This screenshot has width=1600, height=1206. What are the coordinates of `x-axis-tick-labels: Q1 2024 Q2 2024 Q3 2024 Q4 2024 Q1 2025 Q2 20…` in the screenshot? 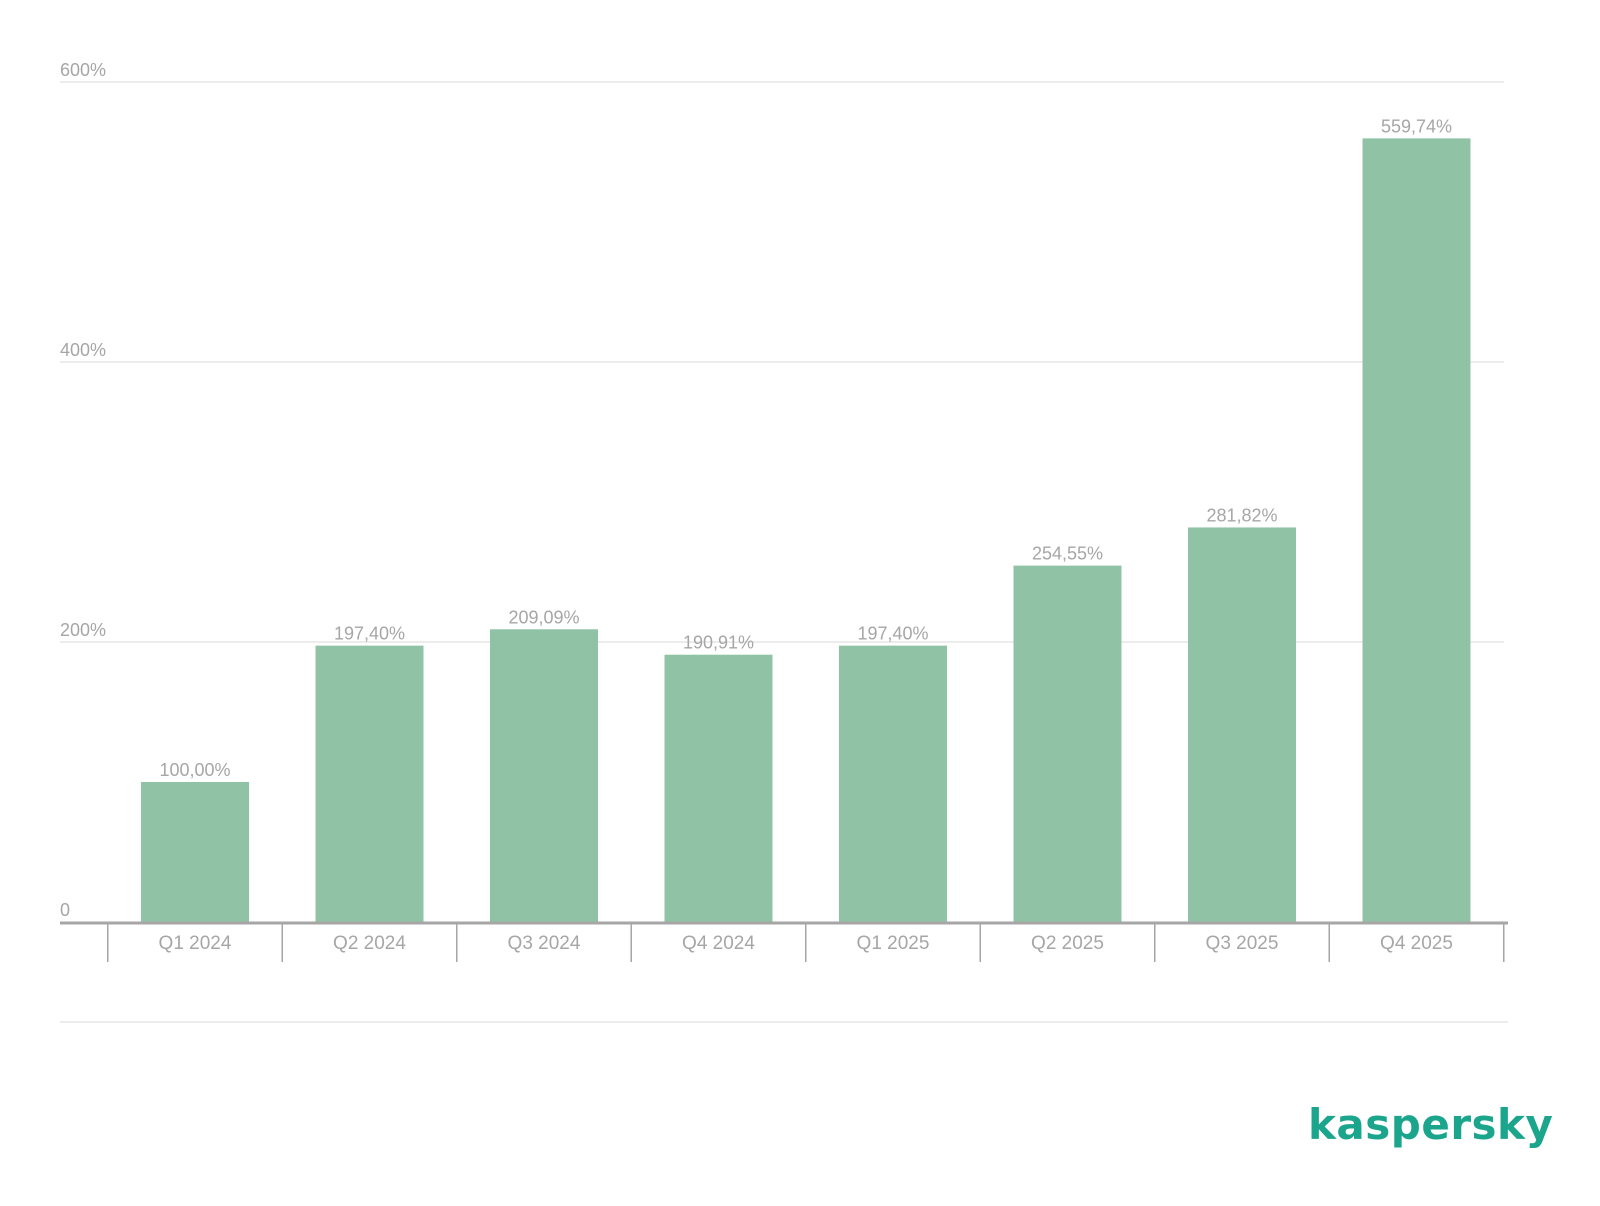 It's located at (806, 943).